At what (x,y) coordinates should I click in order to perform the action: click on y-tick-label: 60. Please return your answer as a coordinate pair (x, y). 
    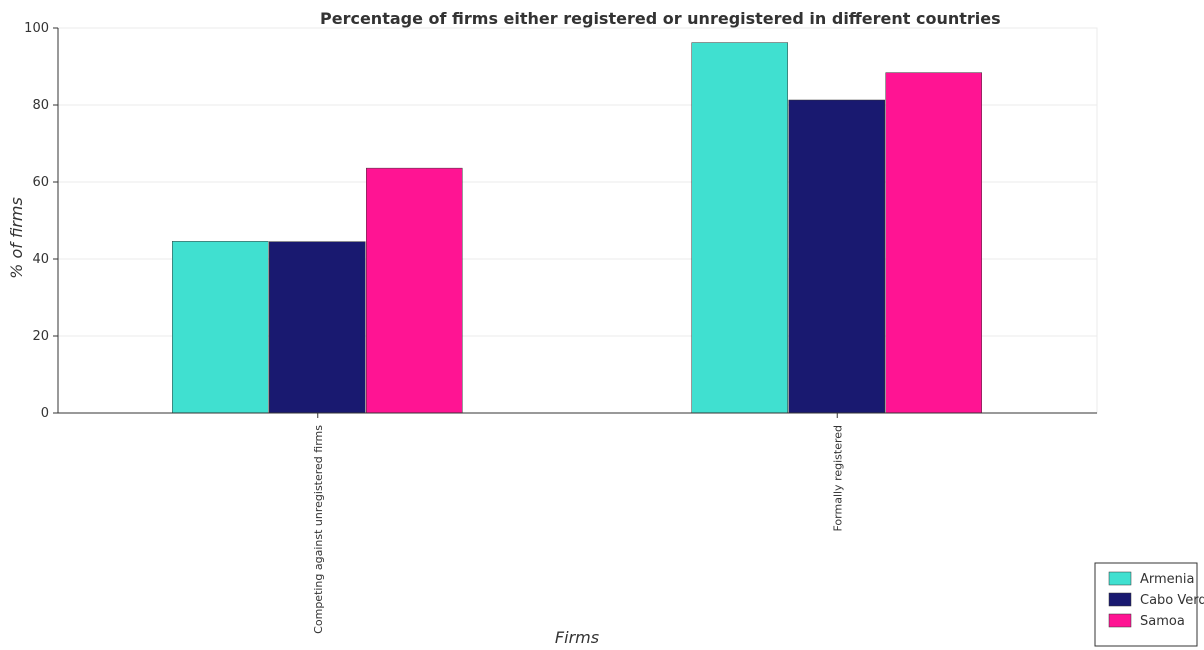
    Looking at the image, I should click on (40, 182).